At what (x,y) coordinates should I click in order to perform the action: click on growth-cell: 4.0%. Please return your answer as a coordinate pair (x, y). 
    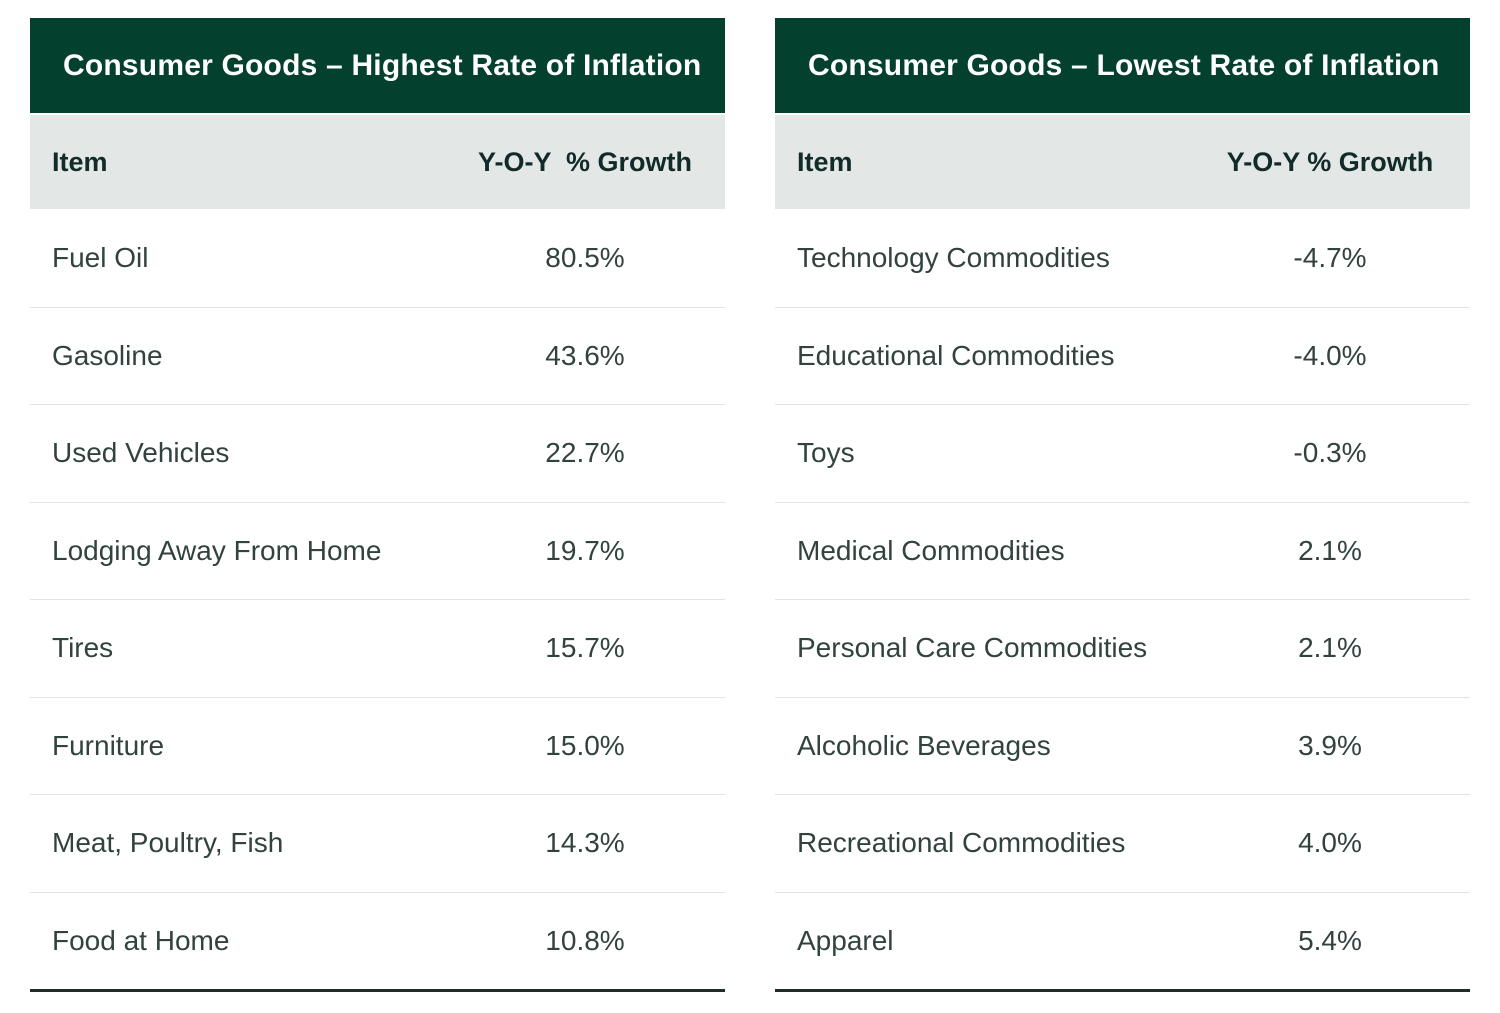
    Looking at the image, I should click on (1330, 843).